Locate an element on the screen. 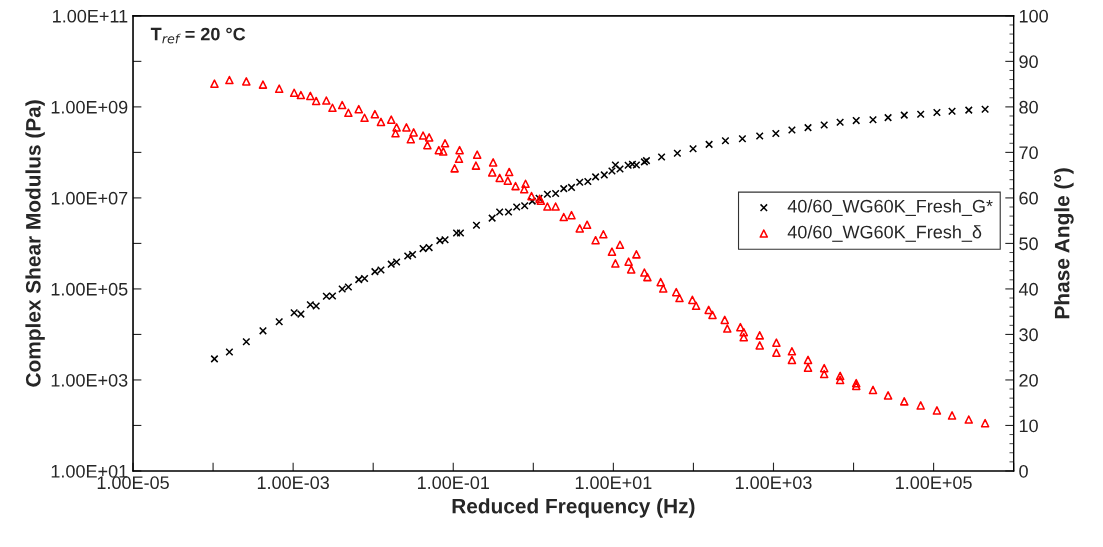  y2-tick-label: 30 is located at coordinates (1028, 335).